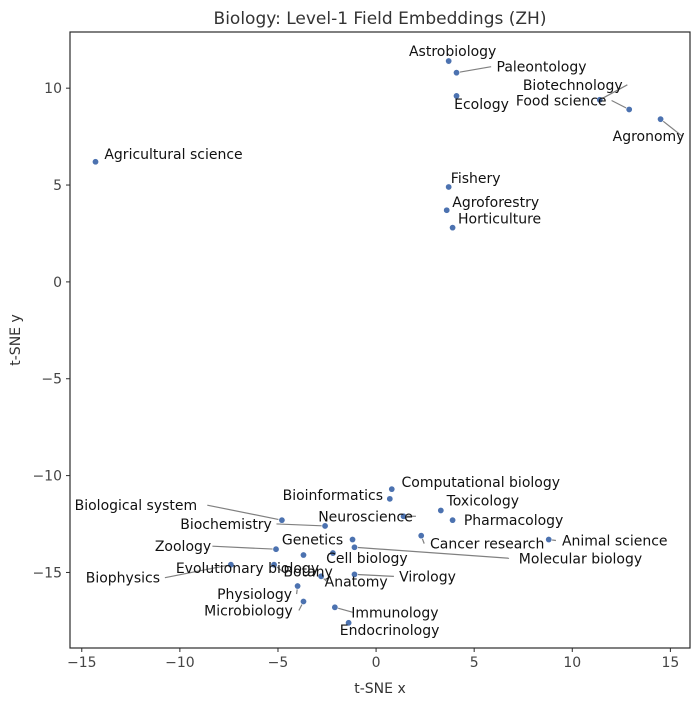  What do you see at coordinates (254, 595) in the screenshot?
I see `point-label: Physiology` at bounding box center [254, 595].